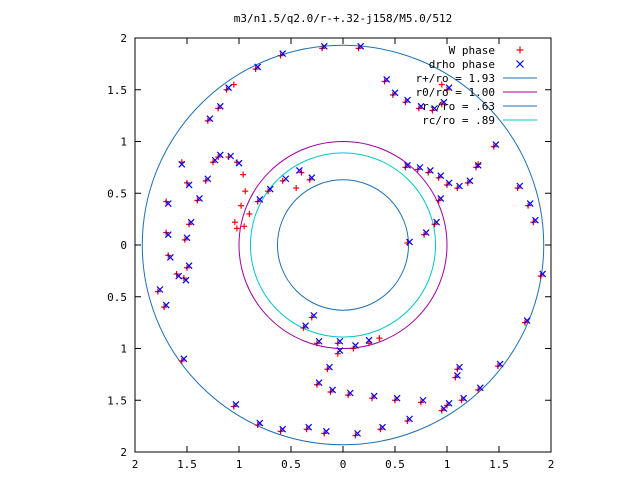 The image size is (640, 480). What do you see at coordinates (458, 120) in the screenshot?
I see `legend-label: rc/ro = .89` at bounding box center [458, 120].